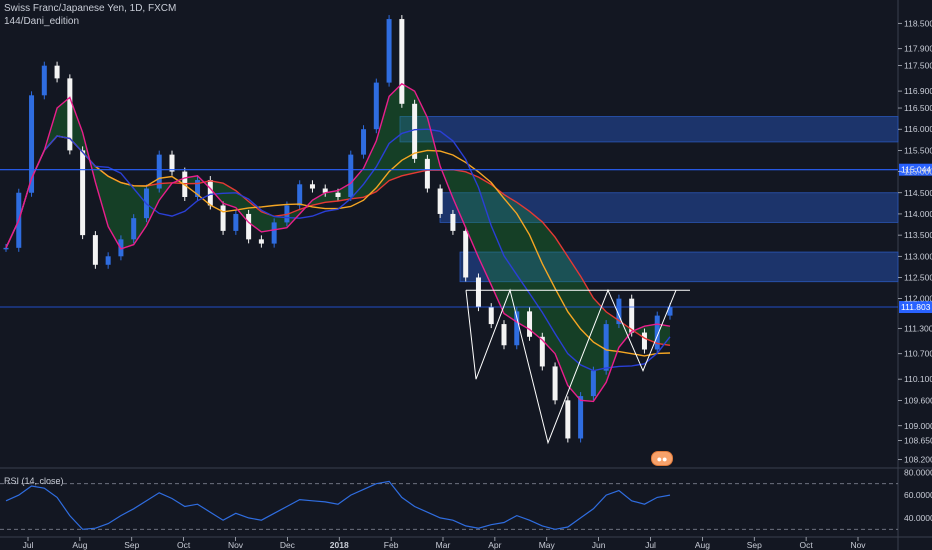 Image resolution: width=932 pixels, height=550 pixels. What do you see at coordinates (571, 366) in the screenshot?
I see `inverse-head-shoulders` at bounding box center [571, 366].